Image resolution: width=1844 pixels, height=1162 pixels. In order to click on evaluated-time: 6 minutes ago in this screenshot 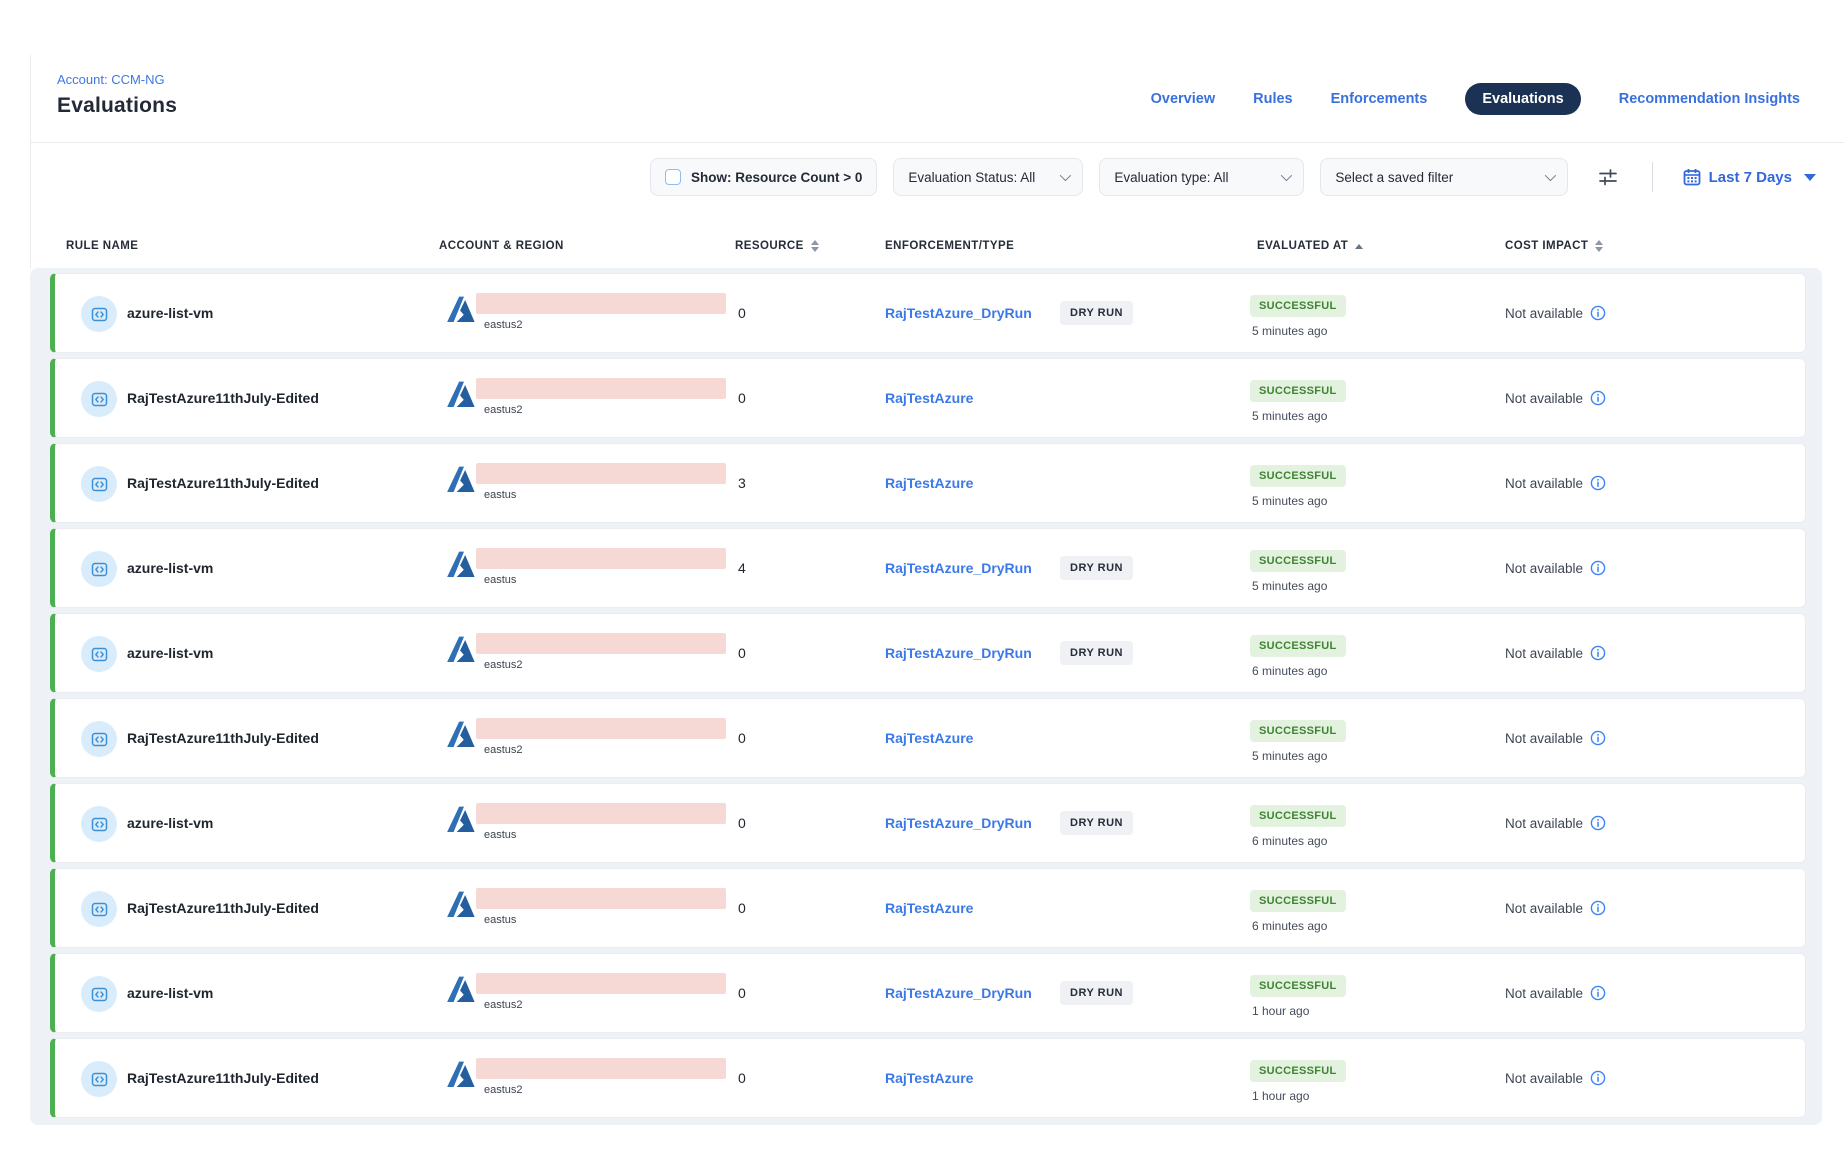, I will do `click(1290, 671)`.